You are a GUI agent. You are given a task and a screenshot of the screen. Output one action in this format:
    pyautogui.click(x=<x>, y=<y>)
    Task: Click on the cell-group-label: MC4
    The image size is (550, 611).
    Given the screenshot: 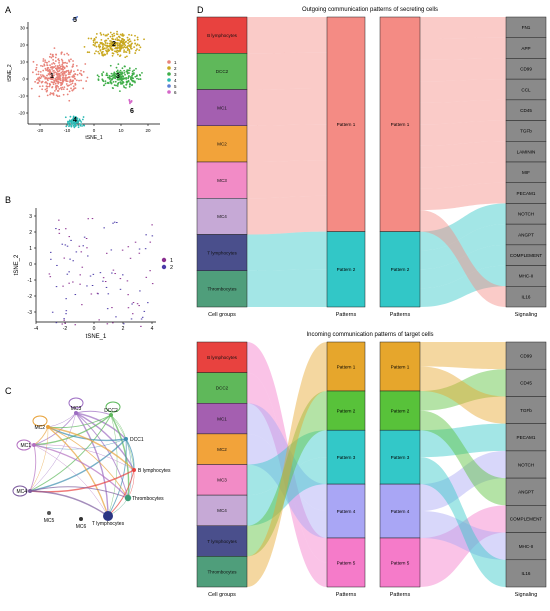 What is the action you would take?
    pyautogui.click(x=222, y=510)
    